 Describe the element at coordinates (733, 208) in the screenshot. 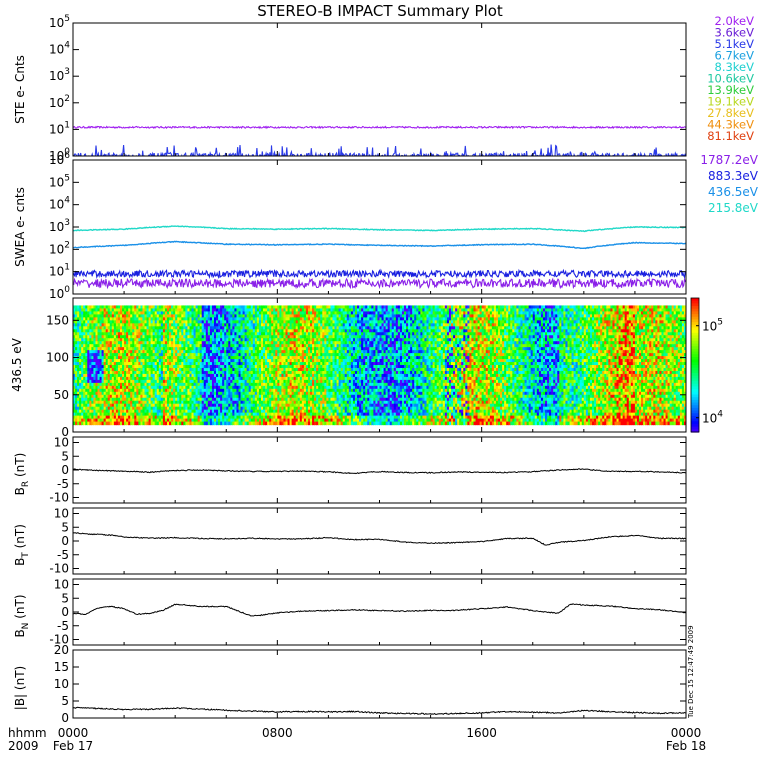

I see `legend-entry: 215.8eV` at that location.